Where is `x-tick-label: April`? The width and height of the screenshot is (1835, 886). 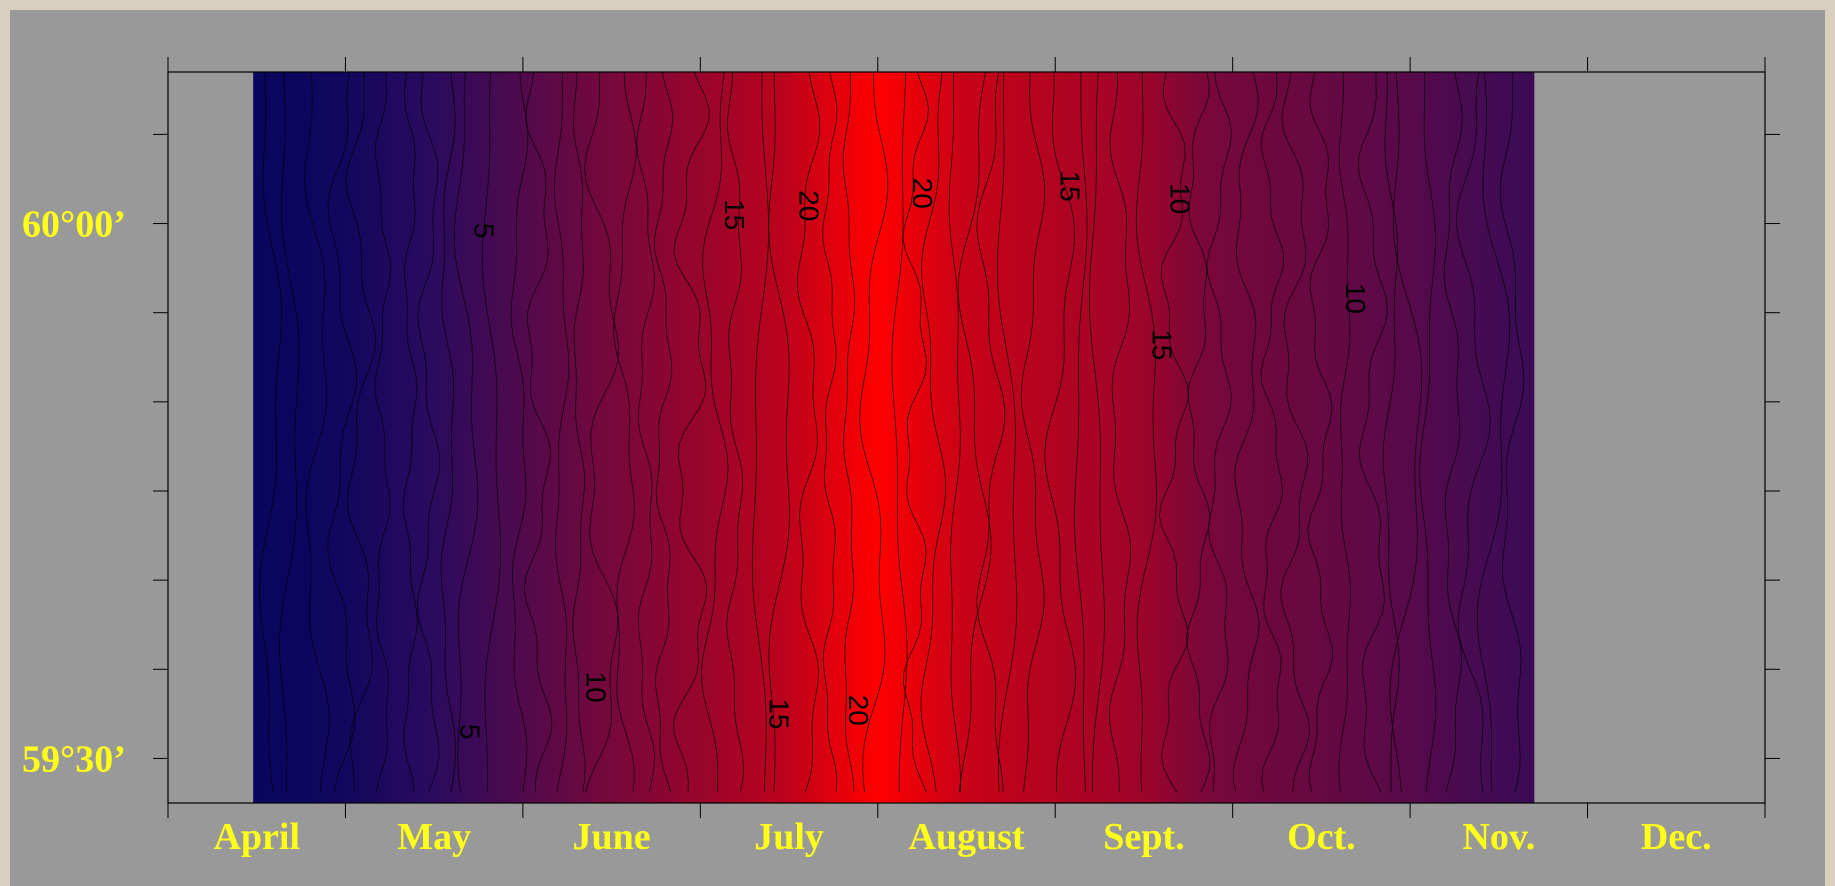 x-tick-label: April is located at coordinates (256, 837).